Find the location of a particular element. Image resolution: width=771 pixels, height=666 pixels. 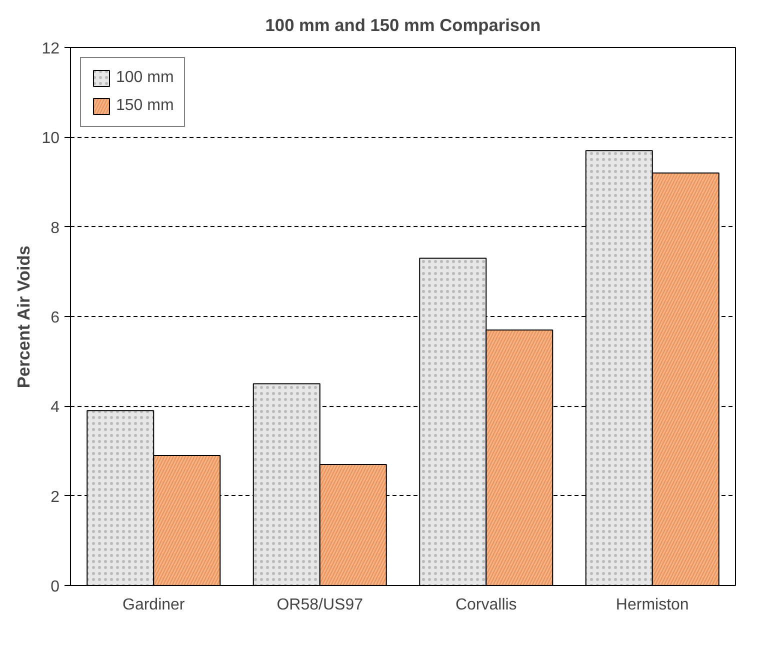

y-tick-label: 8 is located at coordinates (55, 228).